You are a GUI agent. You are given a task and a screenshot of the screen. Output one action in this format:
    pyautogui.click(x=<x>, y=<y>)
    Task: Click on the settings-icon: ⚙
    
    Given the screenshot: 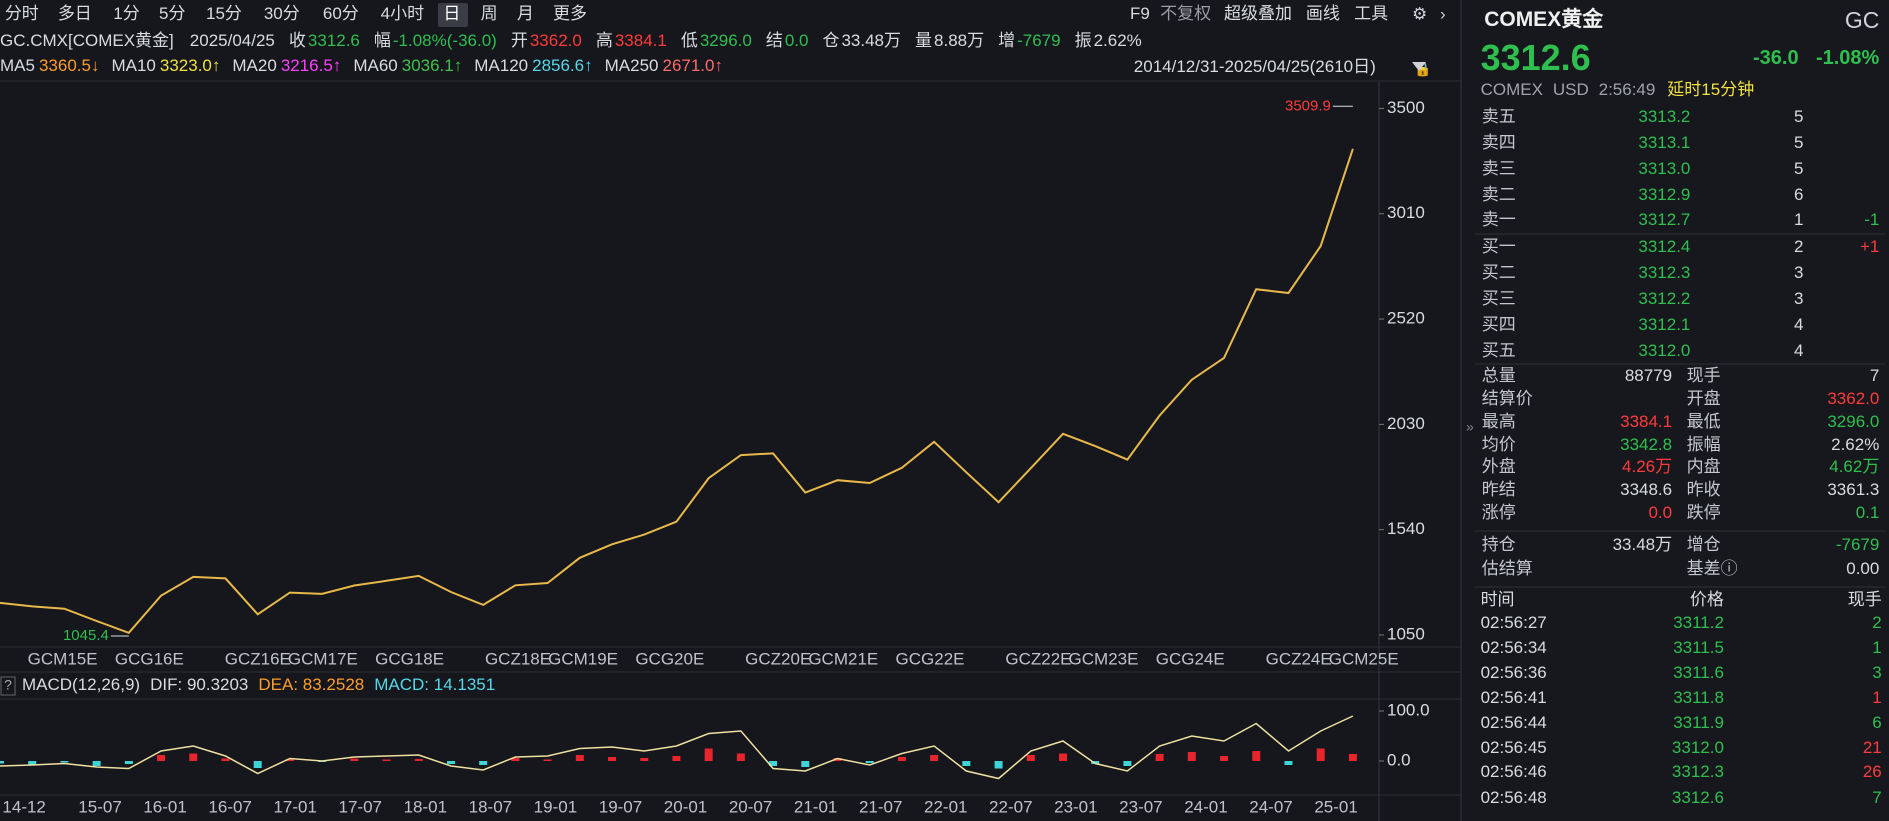 What is the action you would take?
    pyautogui.click(x=1419, y=13)
    